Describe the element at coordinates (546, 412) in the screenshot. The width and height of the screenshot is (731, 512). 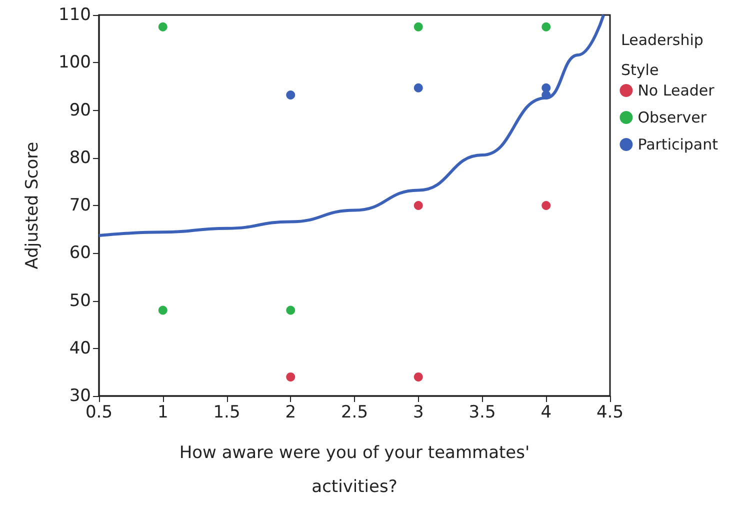
I see `x-tick-label: 4` at that location.